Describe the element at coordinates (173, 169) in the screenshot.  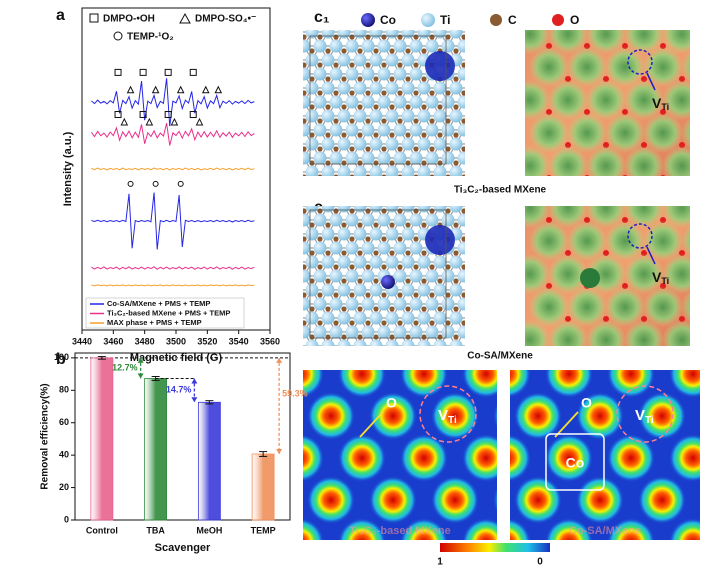
I see `spectrum-line` at that location.